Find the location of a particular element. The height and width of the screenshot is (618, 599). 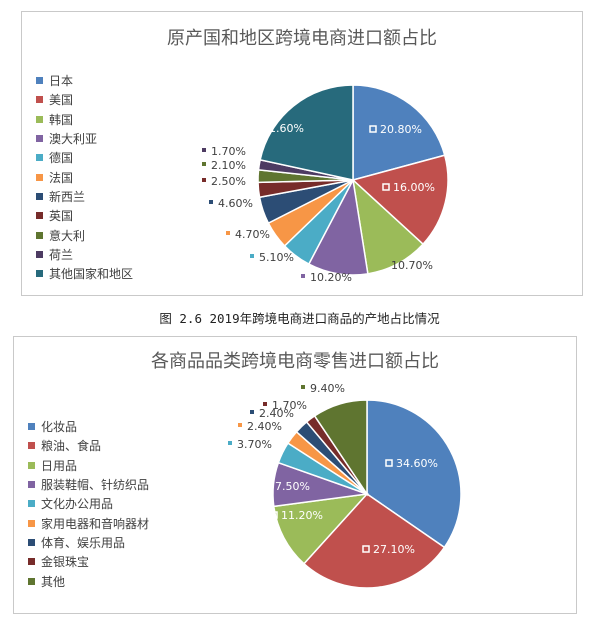

legend-label: 美国 is located at coordinates (61, 100).